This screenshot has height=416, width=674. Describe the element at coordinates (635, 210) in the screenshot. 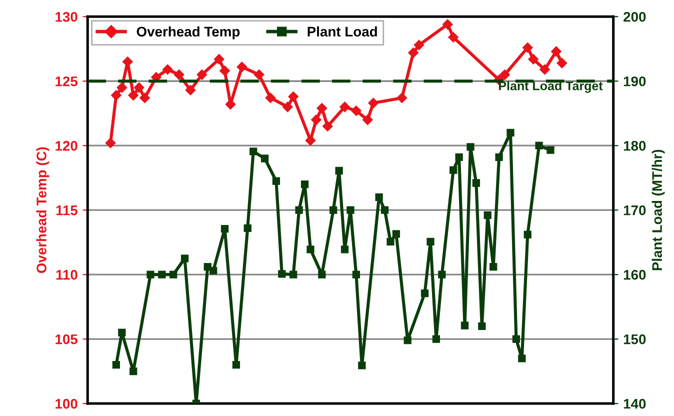

I see `y2-tick-label: 170` at that location.